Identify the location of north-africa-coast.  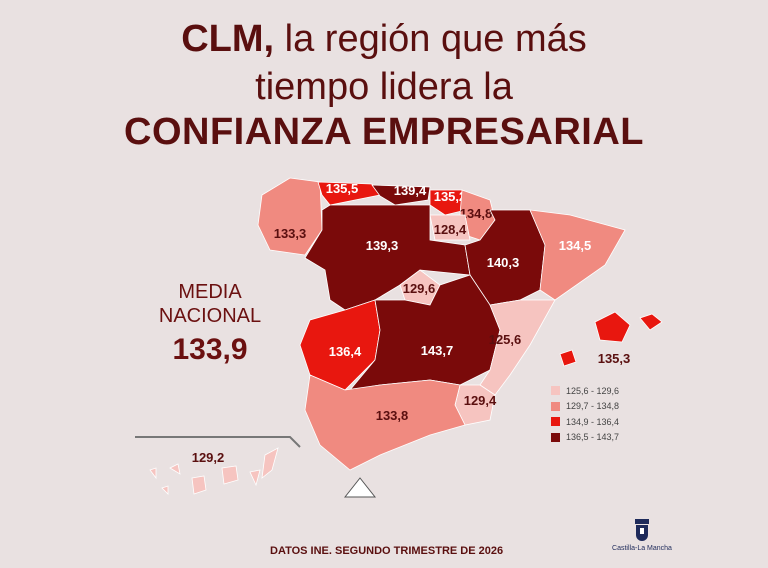
(360, 487).